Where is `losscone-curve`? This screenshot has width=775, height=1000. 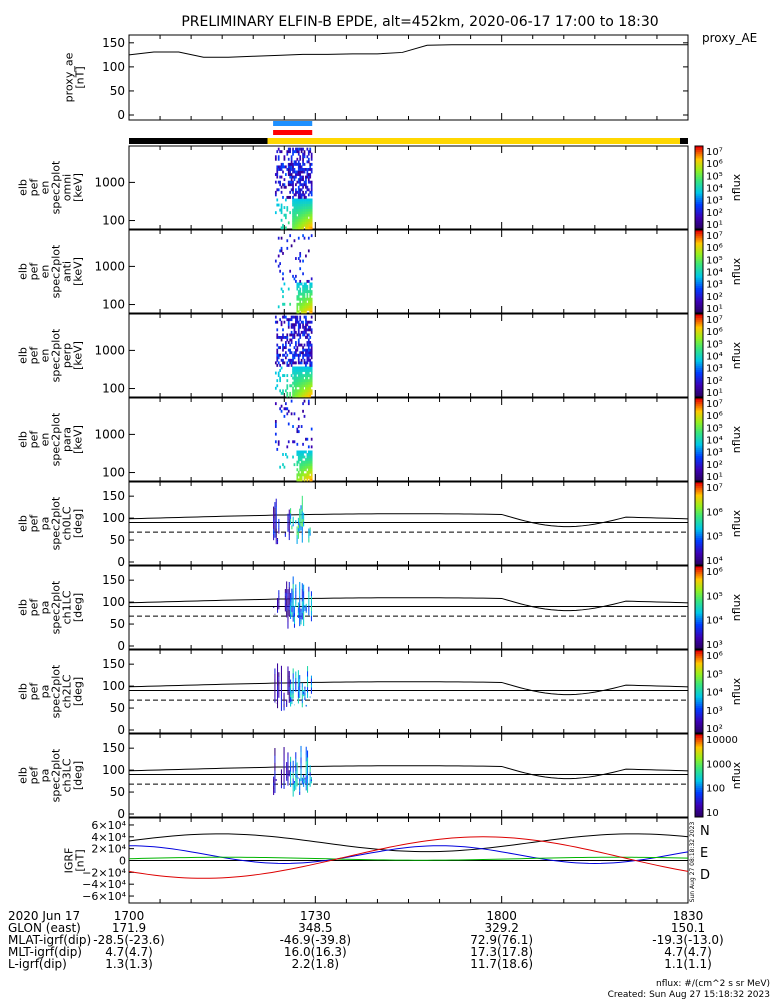 losscone-curve is located at coordinates (408, 772).